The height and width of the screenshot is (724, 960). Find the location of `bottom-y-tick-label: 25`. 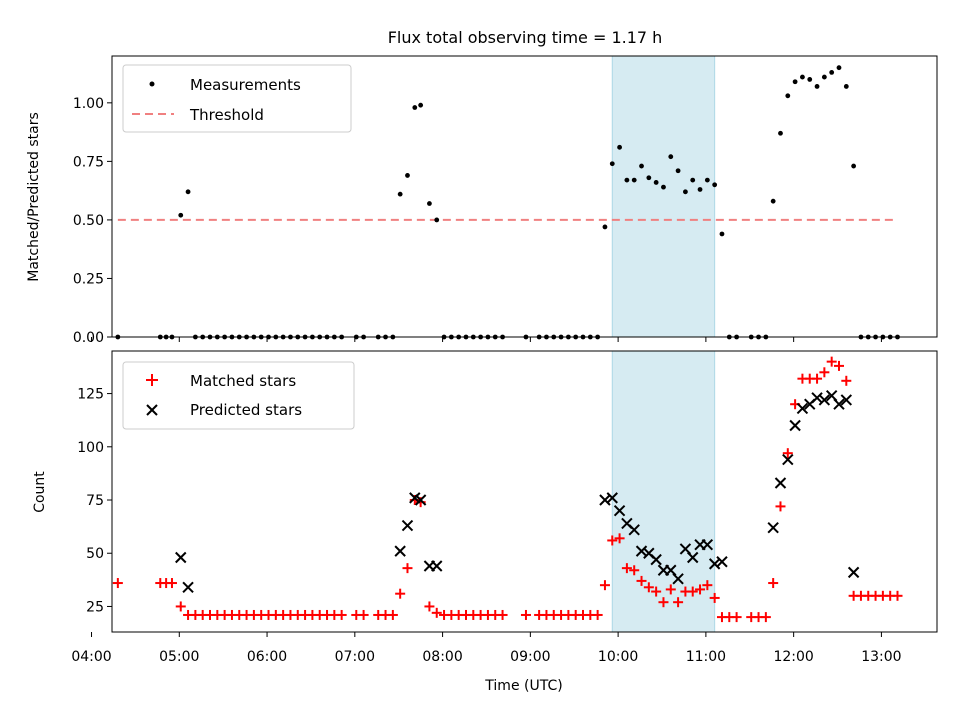

bottom-y-tick-label: 25 is located at coordinates (95, 607).